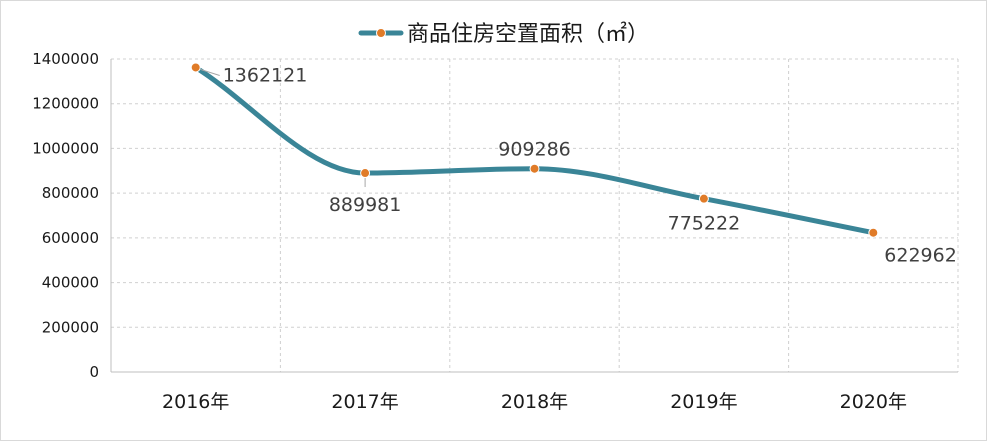  What do you see at coordinates (703, 402) in the screenshot?
I see `x-tick-label: 2019年` at bounding box center [703, 402].